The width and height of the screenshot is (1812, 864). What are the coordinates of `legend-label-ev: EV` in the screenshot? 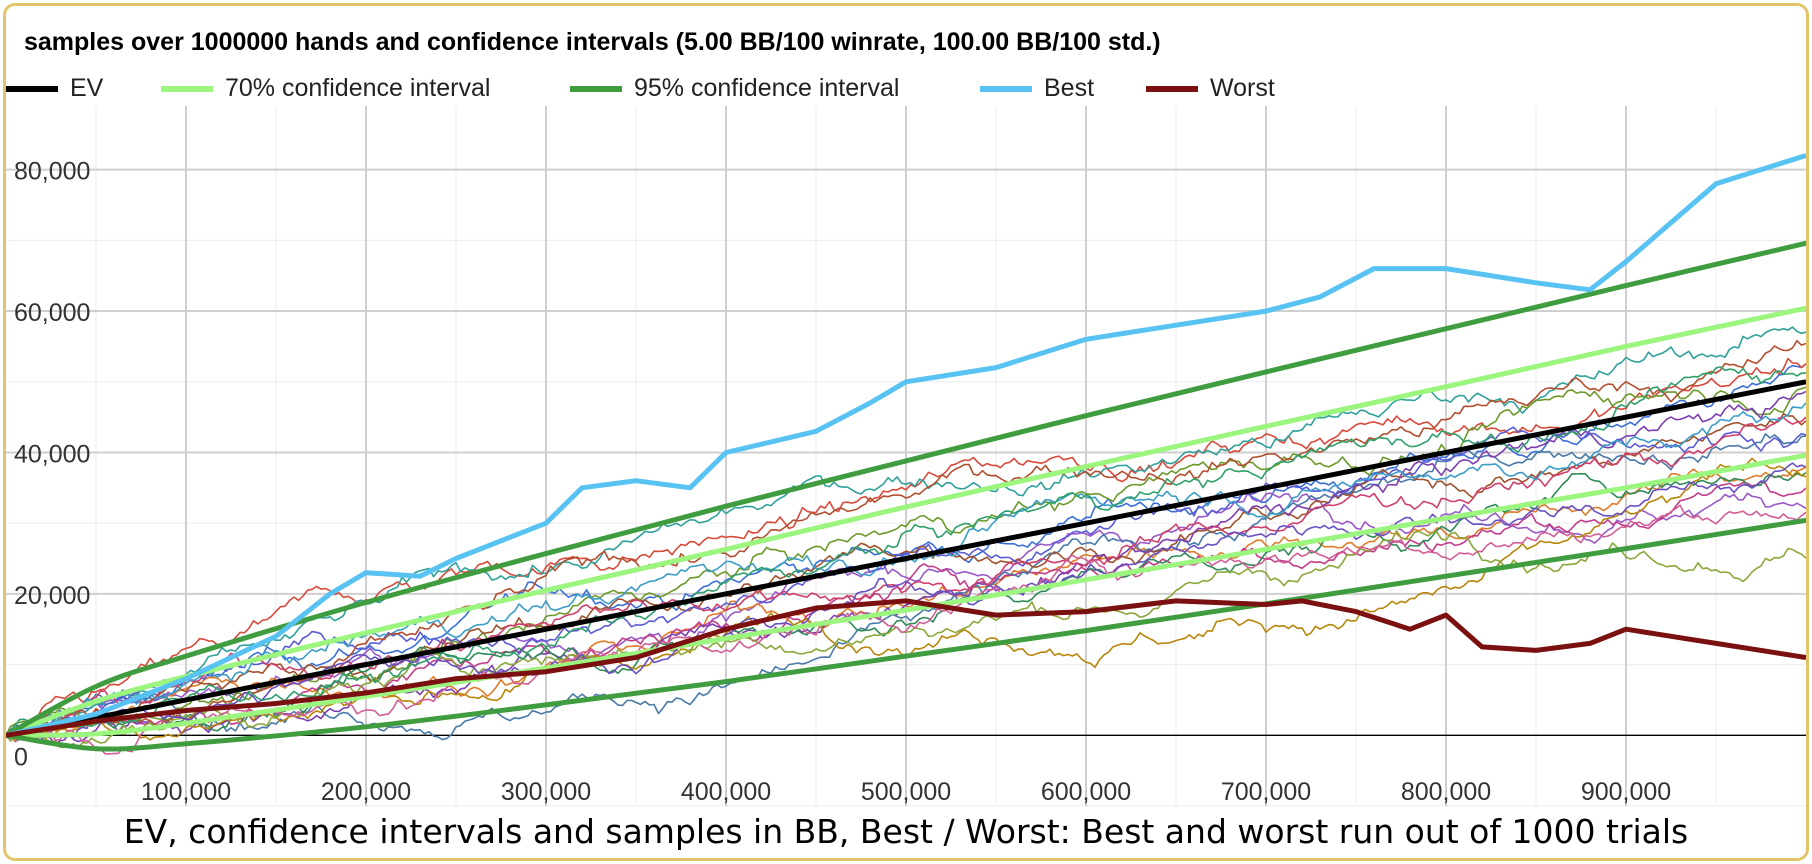 It's located at (87, 88).